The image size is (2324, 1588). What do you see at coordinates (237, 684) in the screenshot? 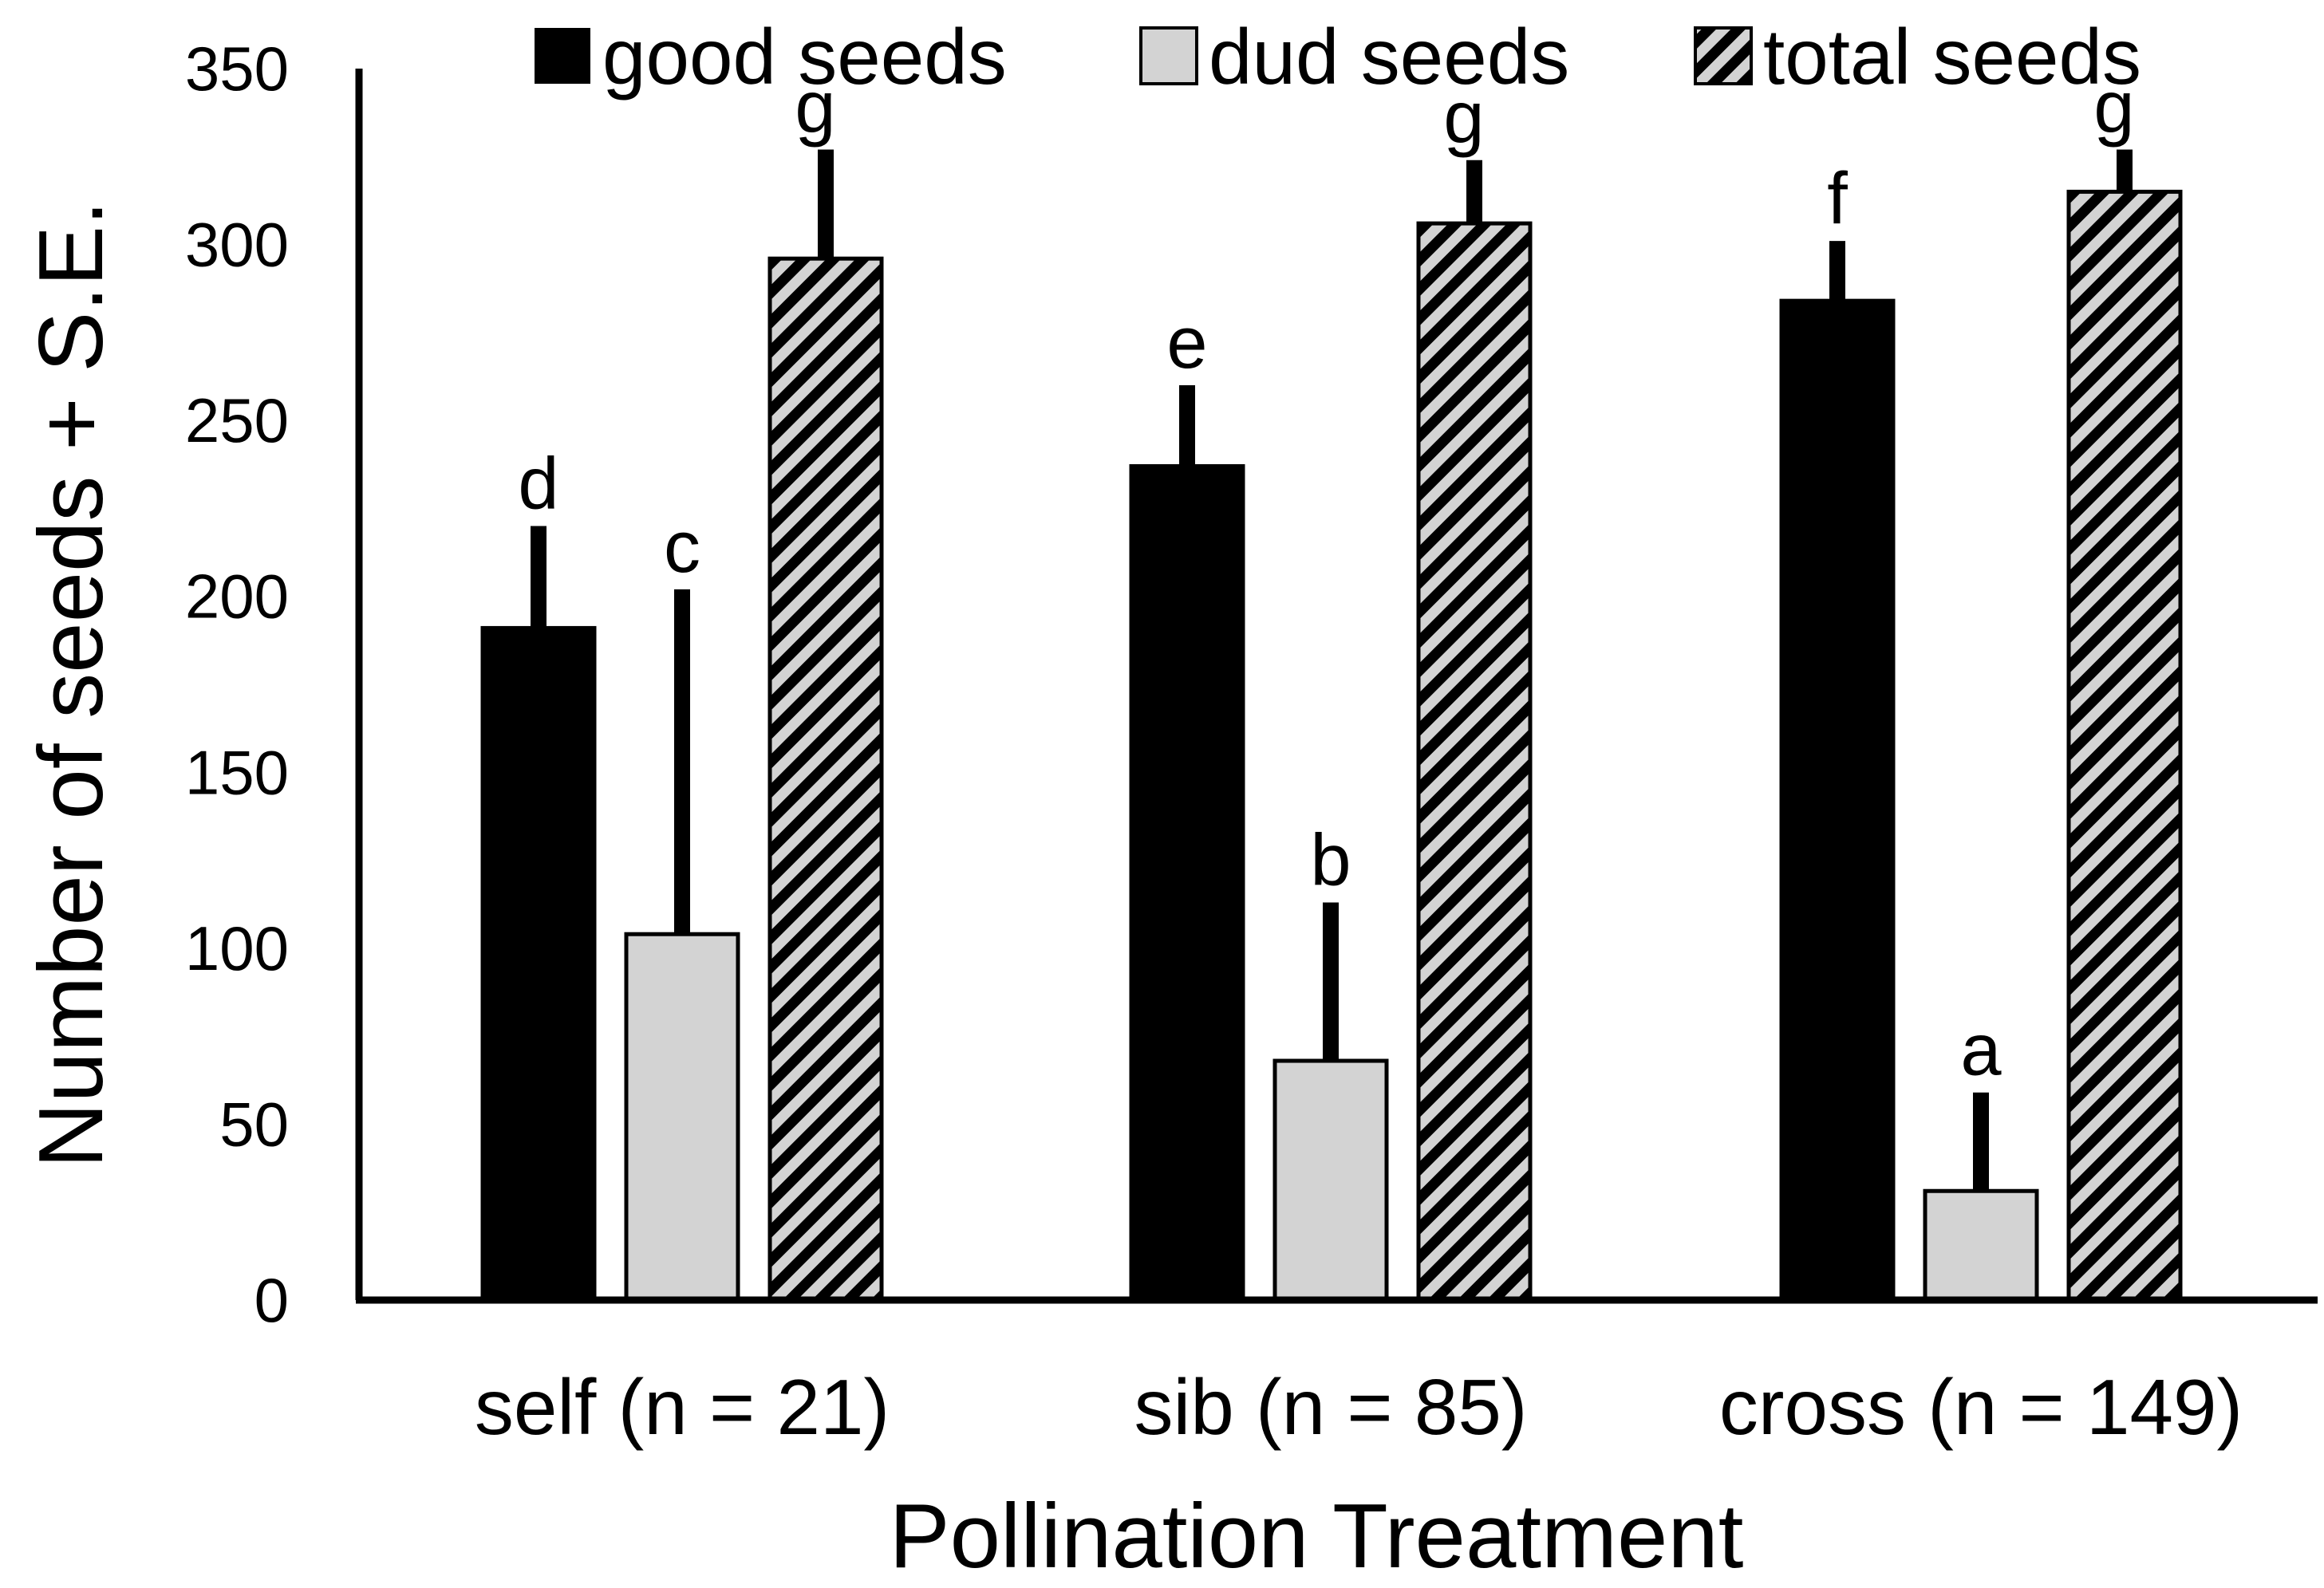
I see `y-axis-ticks: 0 50 100 150 200 250 300 350` at bounding box center [237, 684].